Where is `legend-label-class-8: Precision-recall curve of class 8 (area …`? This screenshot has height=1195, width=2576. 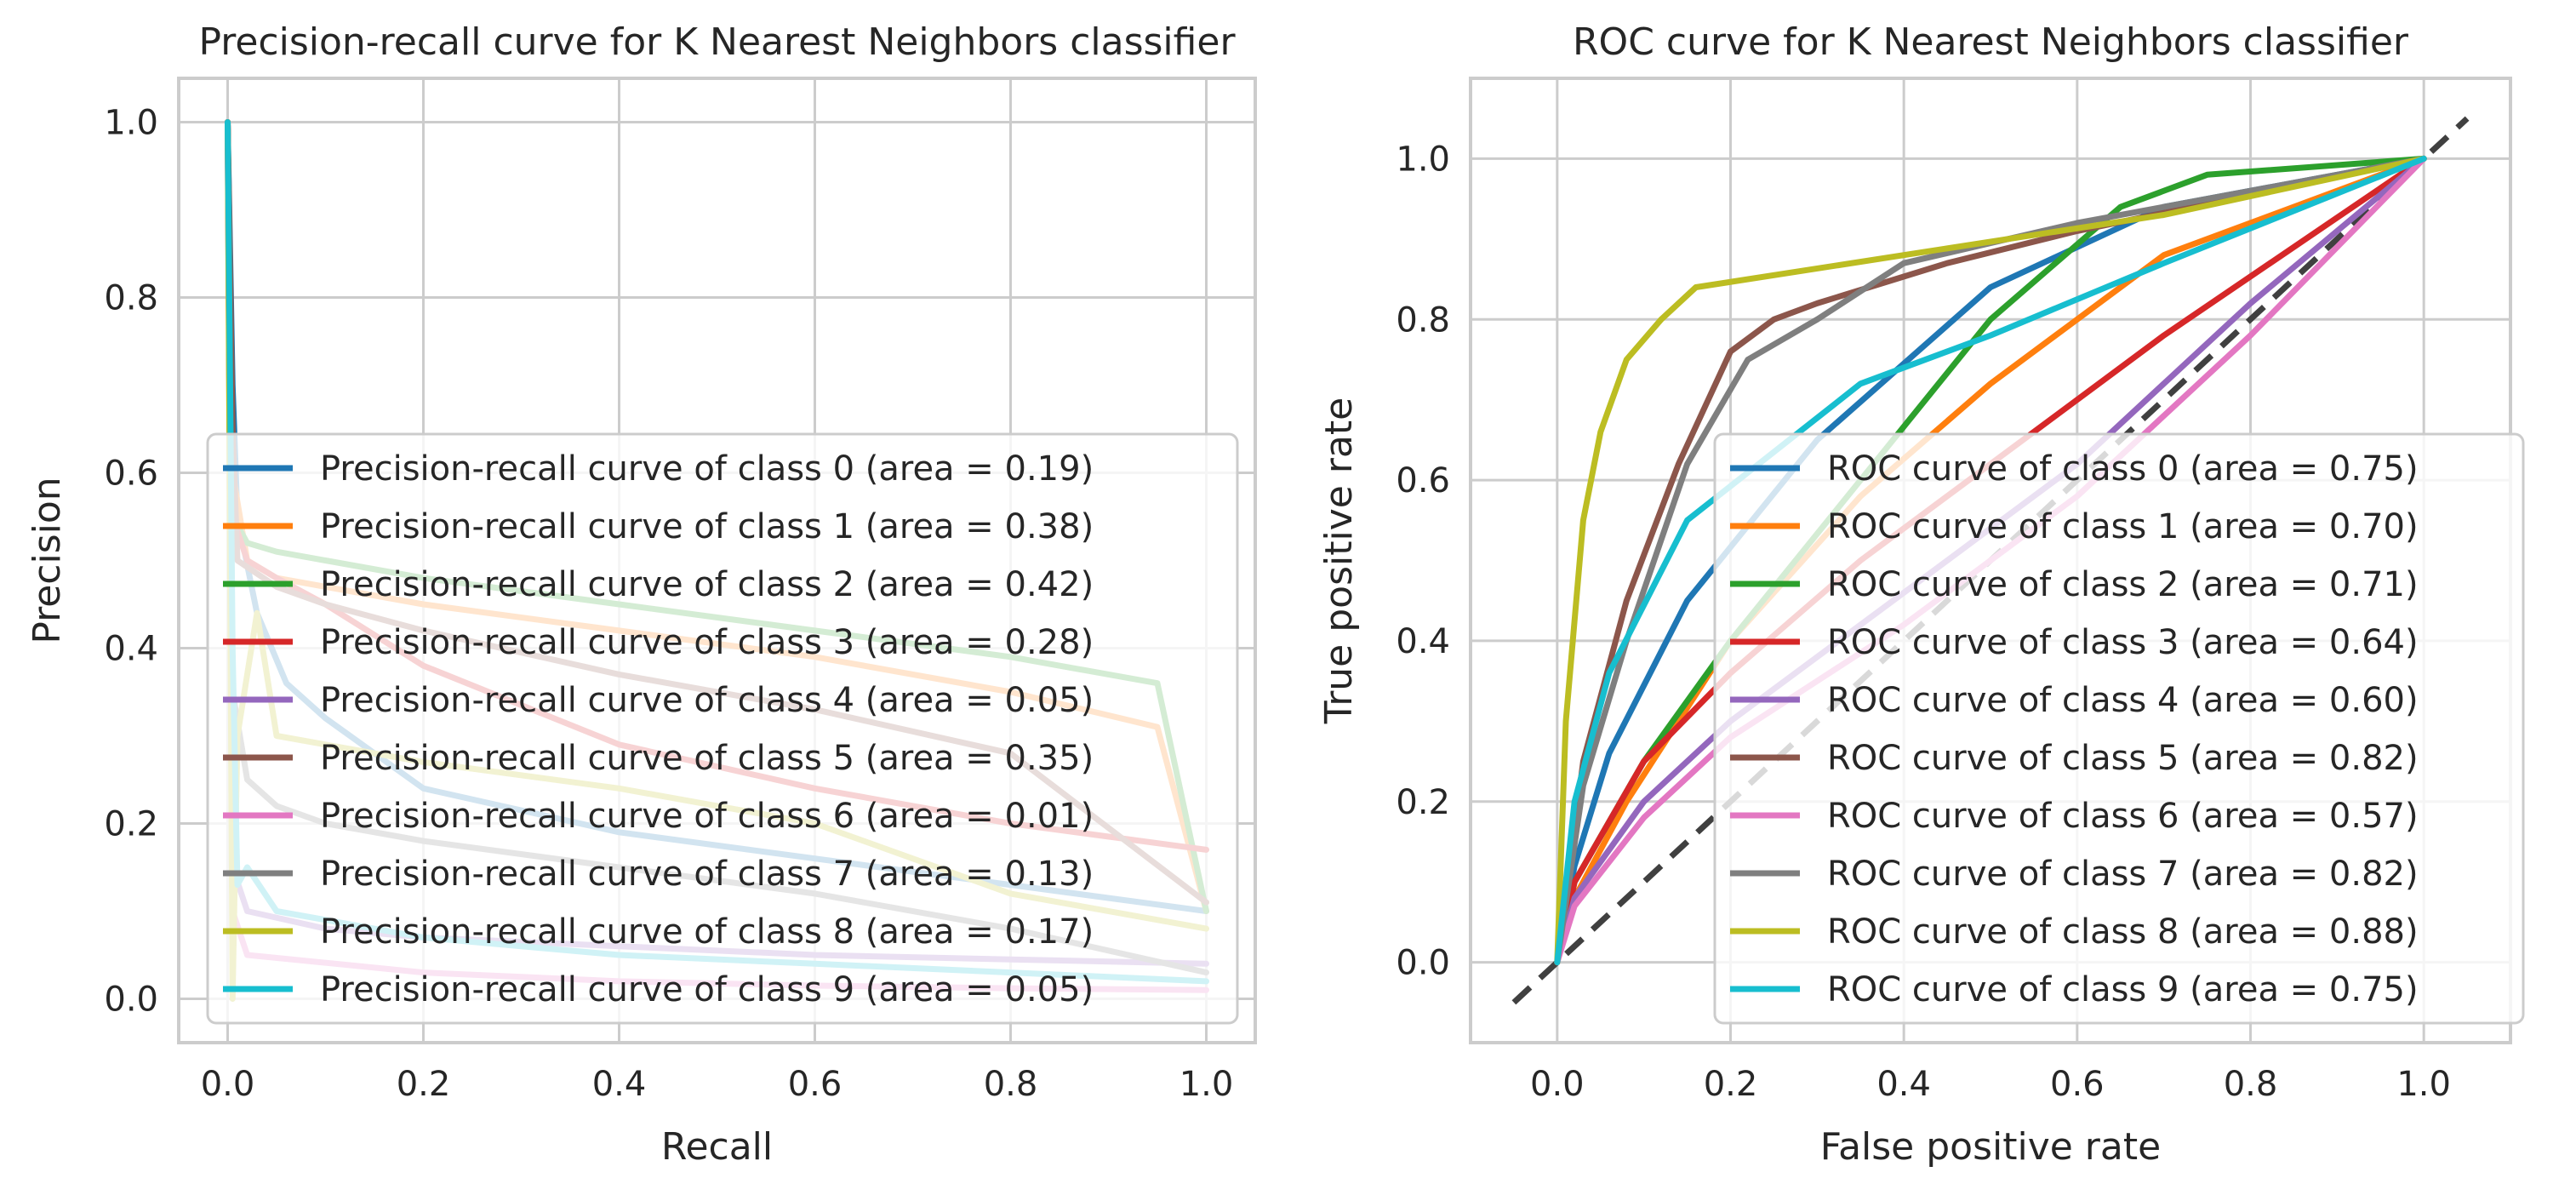
legend-label-class-8: Precision-recall curve of class 8 (area … is located at coordinates (707, 932).